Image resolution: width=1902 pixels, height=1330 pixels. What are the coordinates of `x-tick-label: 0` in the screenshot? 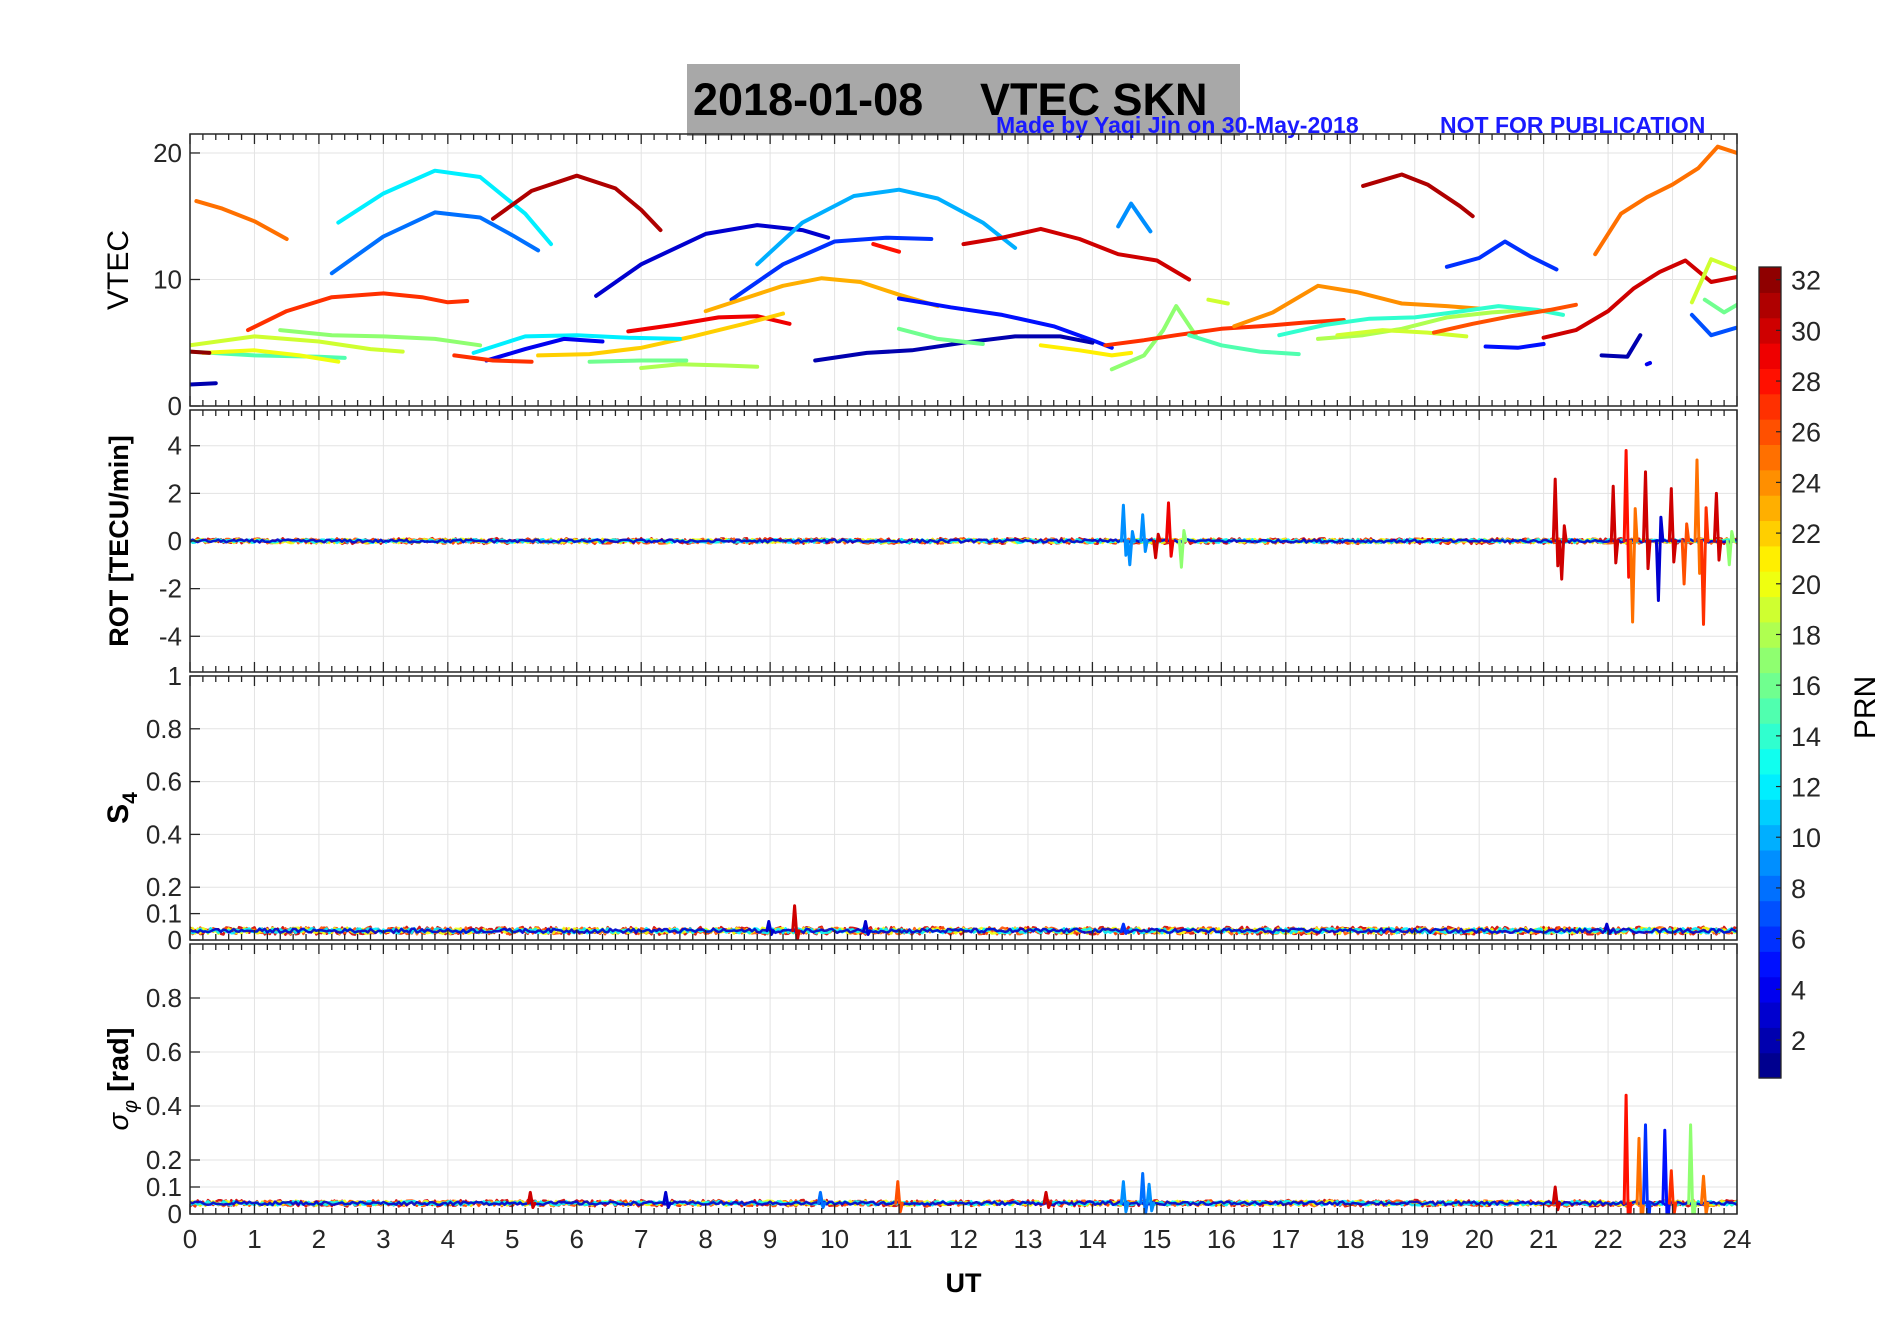 It's located at (190, 1239).